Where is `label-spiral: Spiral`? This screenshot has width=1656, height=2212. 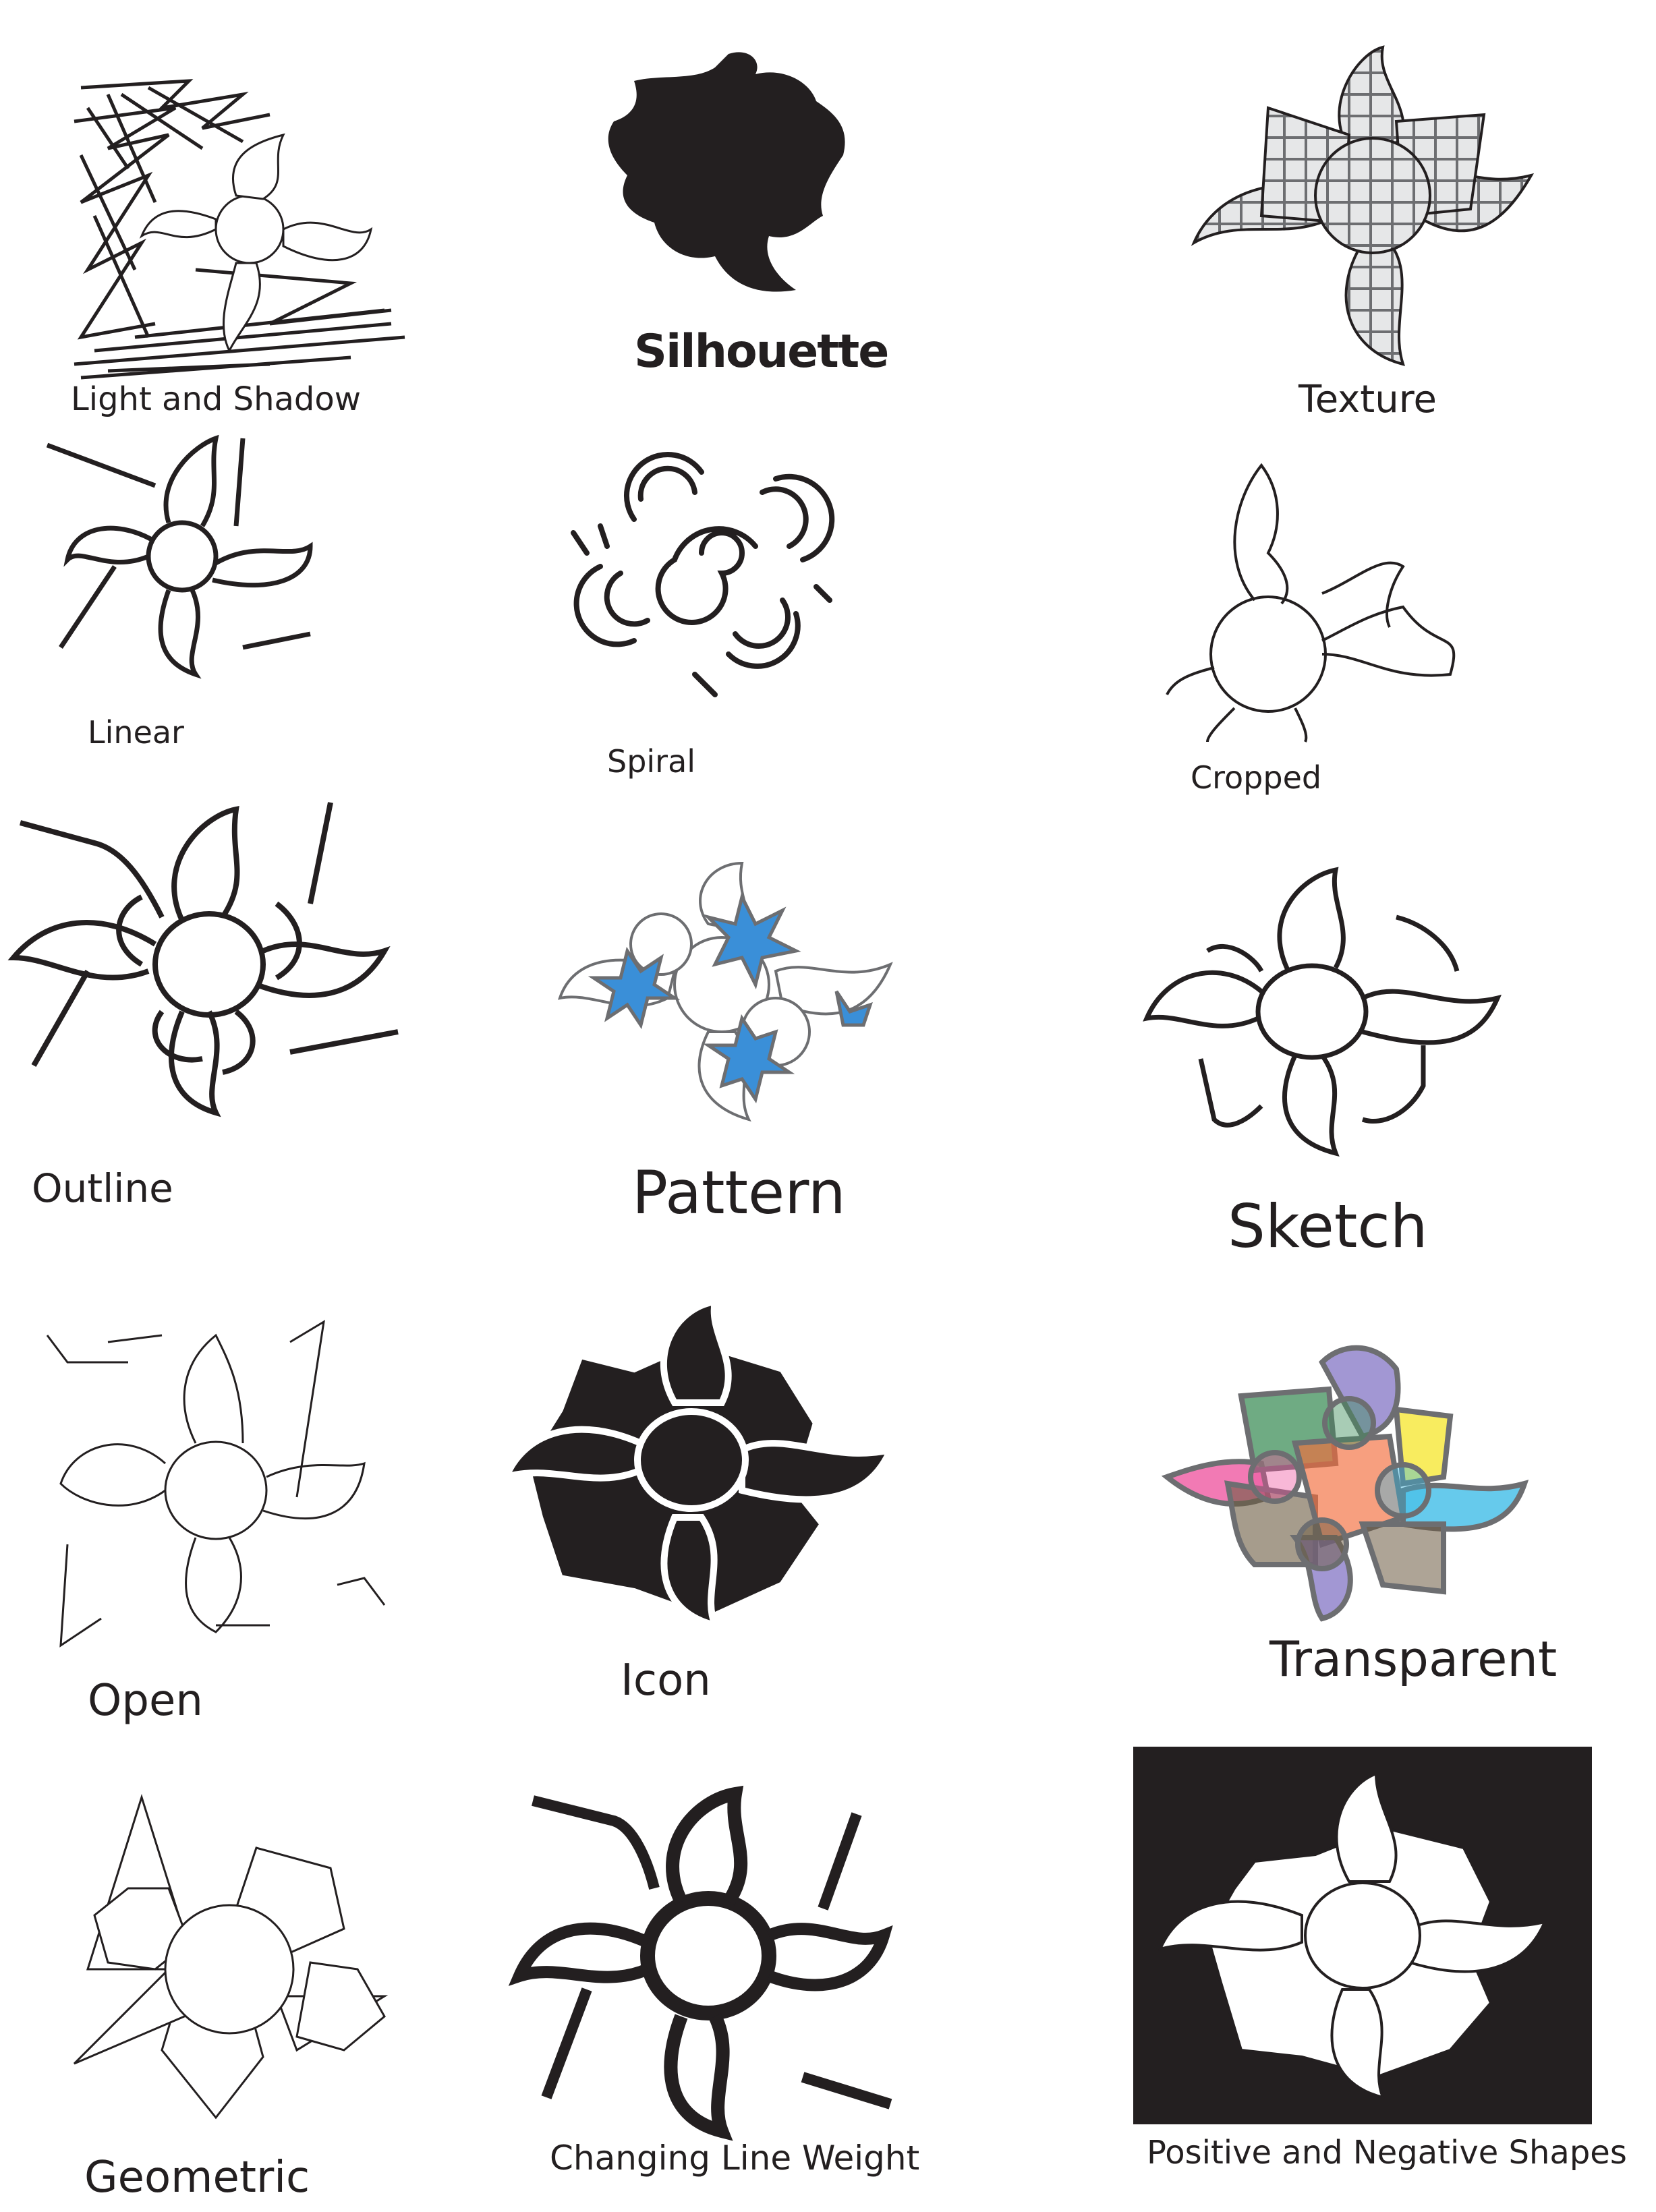
label-spiral: Spiral is located at coordinates (651, 761).